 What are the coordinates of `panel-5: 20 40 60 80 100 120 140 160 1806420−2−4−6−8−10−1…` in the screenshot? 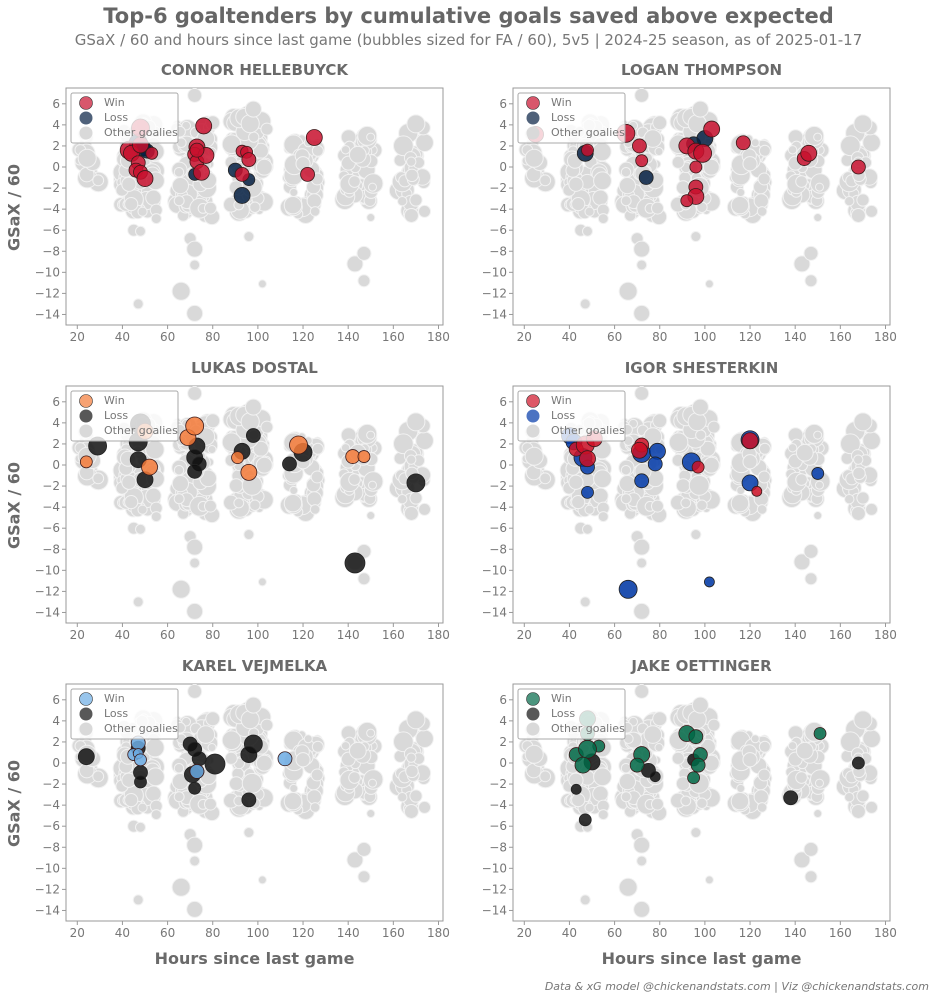 It's located at (242, 811).